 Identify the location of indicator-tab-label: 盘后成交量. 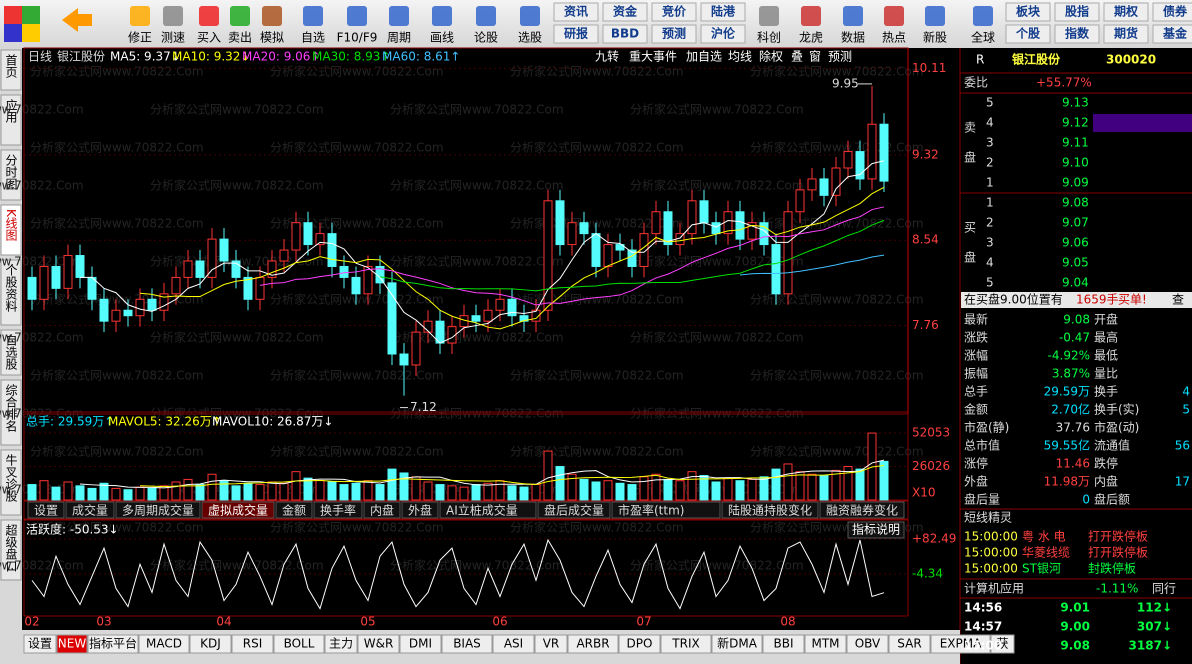
(574, 510).